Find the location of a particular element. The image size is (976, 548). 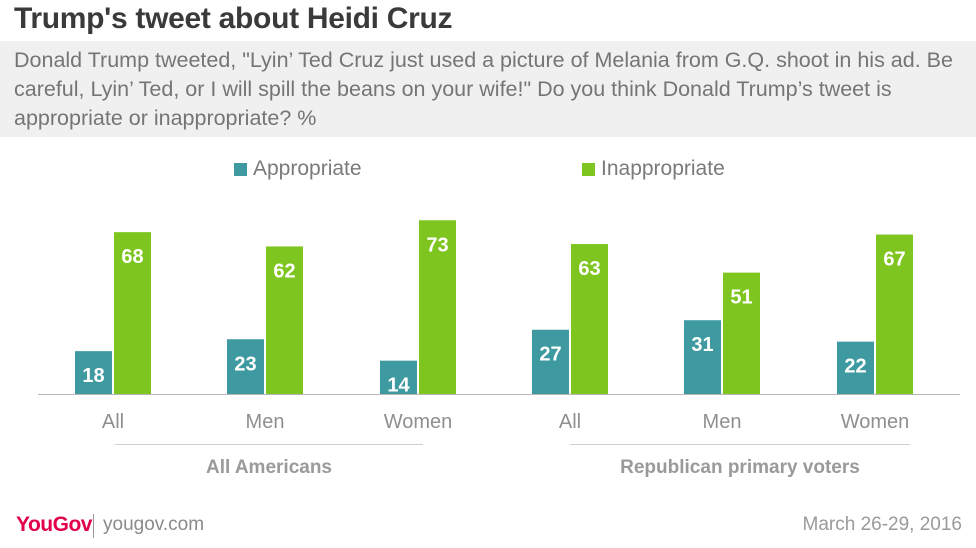

footer-site: yougov.com is located at coordinates (154, 524).